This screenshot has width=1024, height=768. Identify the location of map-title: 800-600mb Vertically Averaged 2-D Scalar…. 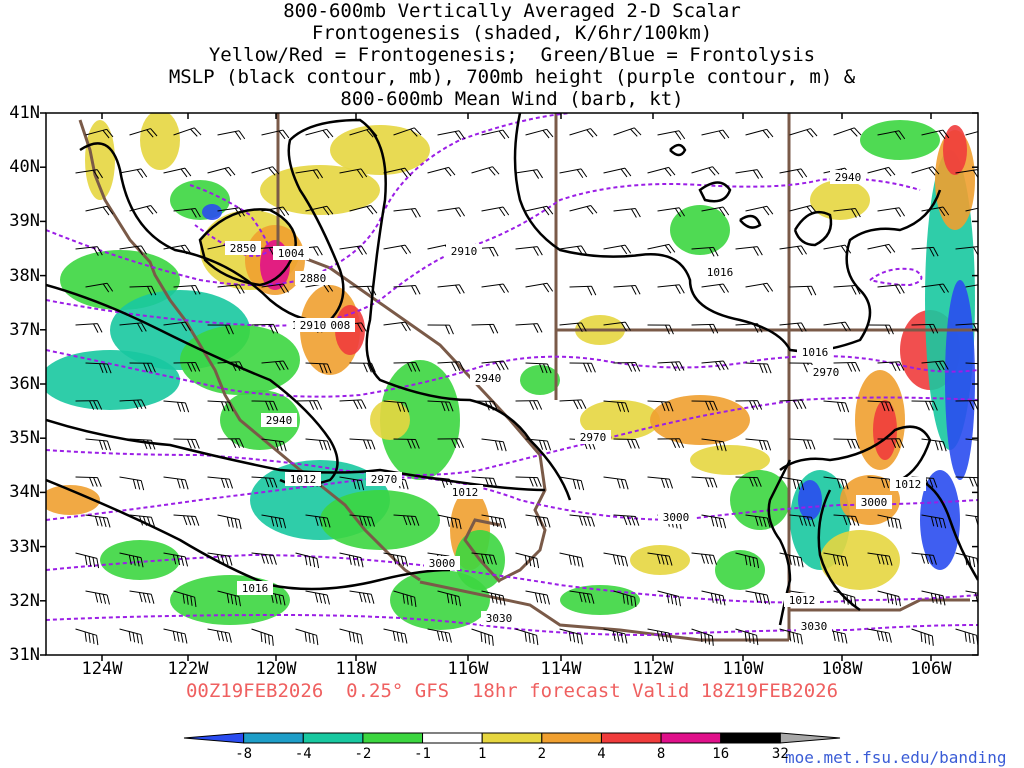
(512, 55).